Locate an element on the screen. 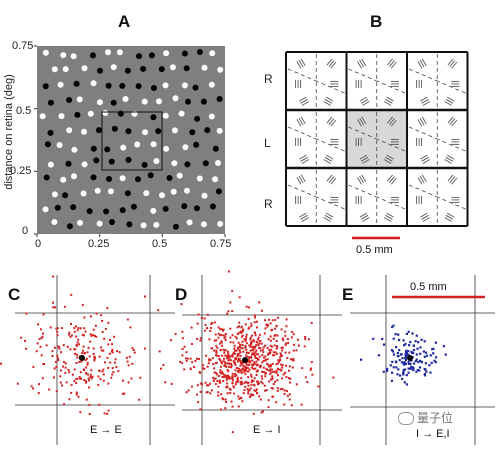 This screenshot has height=456, width=500. center-neuron-marker is located at coordinates (410, 358).